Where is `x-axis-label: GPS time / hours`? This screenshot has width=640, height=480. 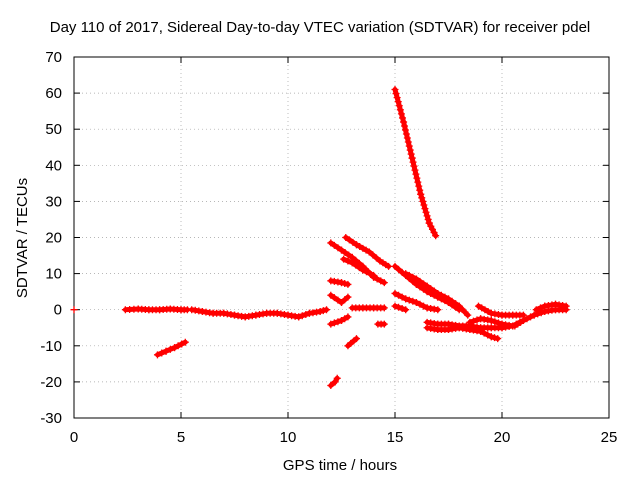 x-axis-label: GPS time / hours is located at coordinates (340, 465).